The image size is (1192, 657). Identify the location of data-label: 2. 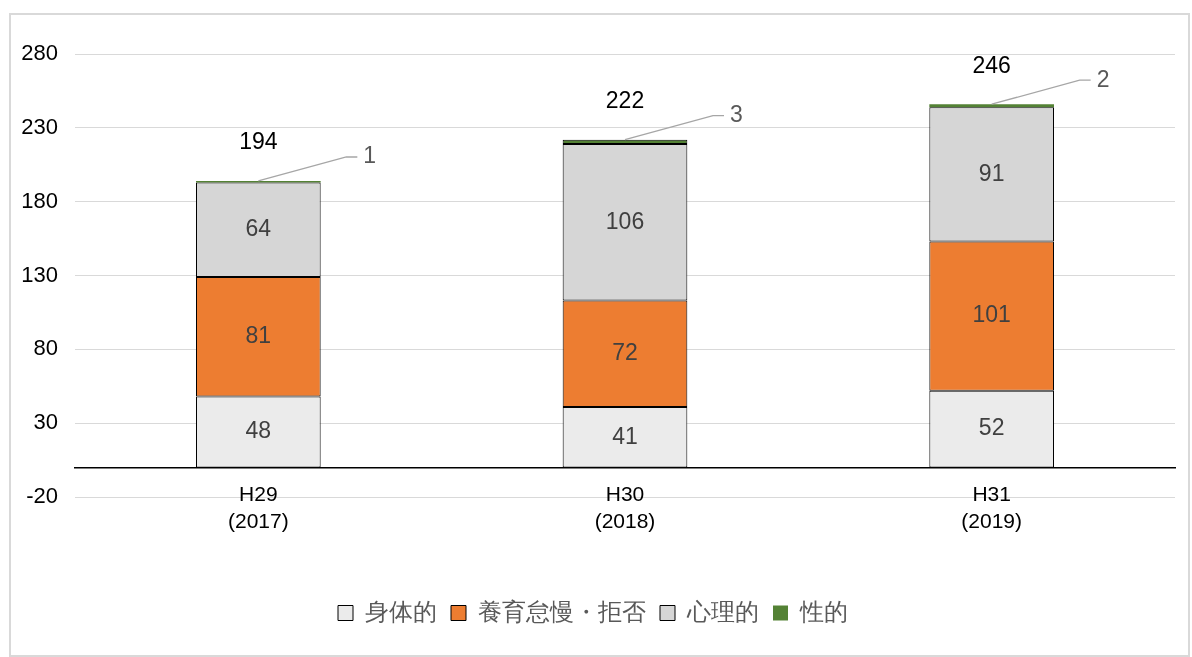
(1103, 78).